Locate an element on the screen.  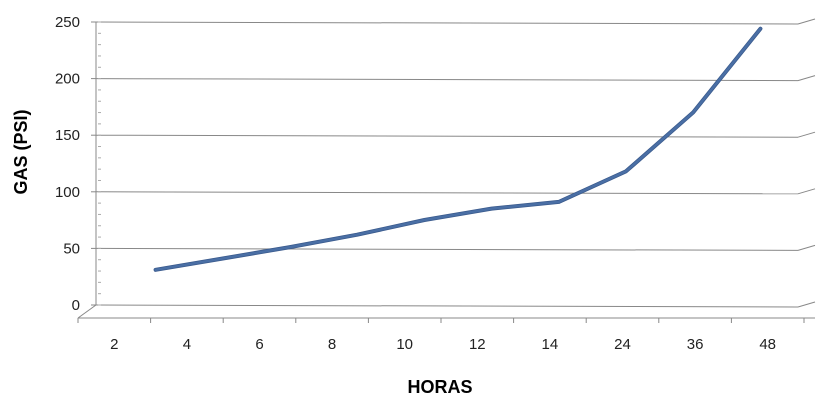
y-tick-label: 100 is located at coordinates (67, 192).